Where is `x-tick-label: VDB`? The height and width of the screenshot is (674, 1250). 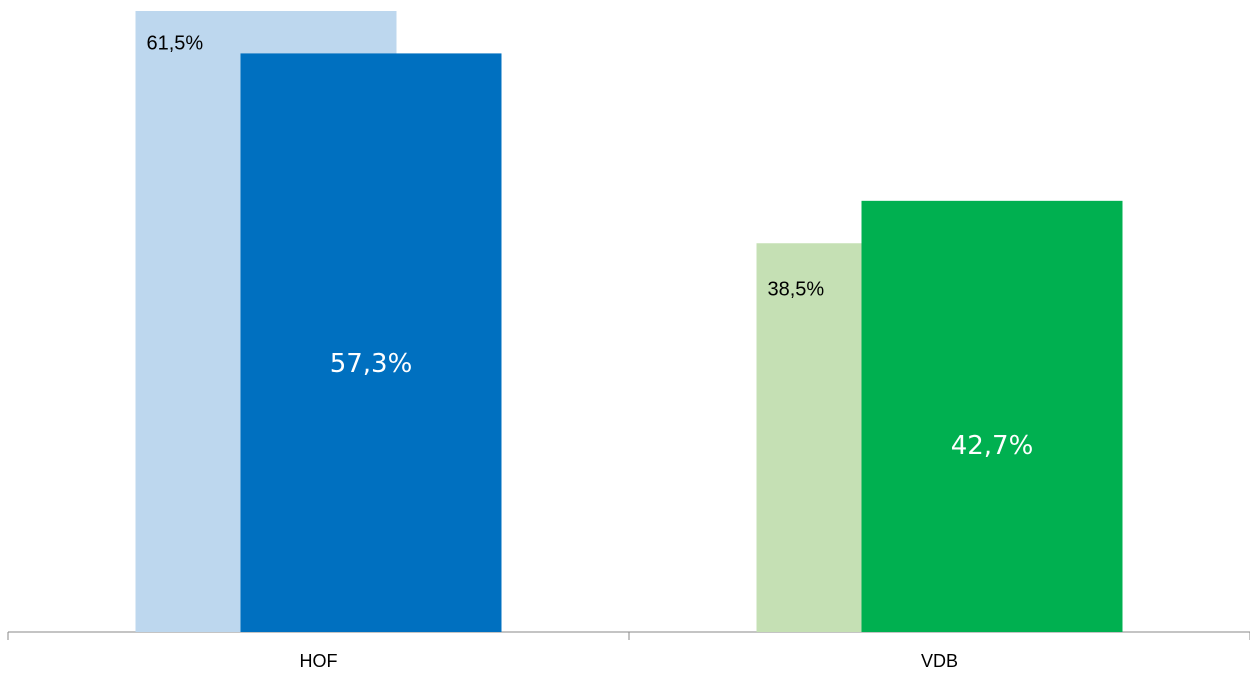 x-tick-label: VDB is located at coordinates (939, 661).